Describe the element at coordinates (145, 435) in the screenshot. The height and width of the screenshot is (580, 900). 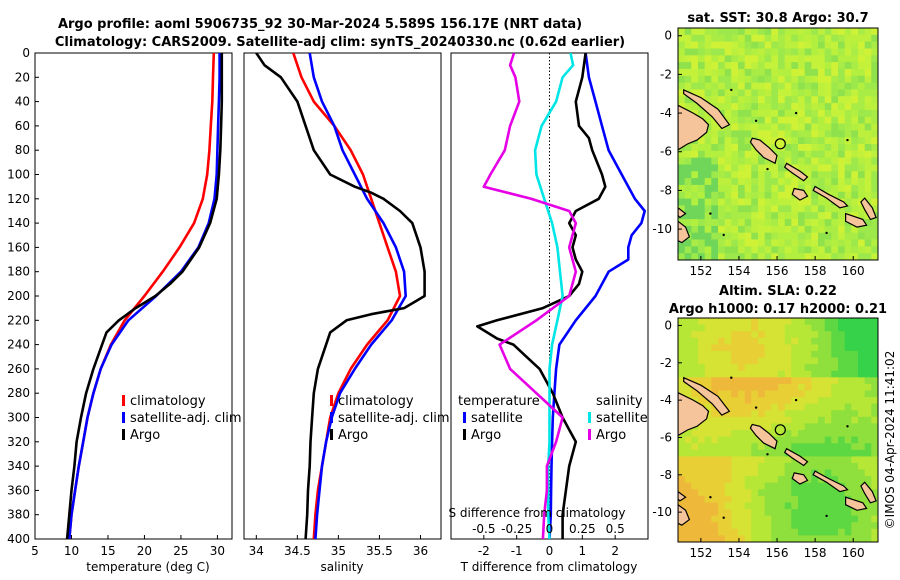
I see `legend-label: Argo` at that location.